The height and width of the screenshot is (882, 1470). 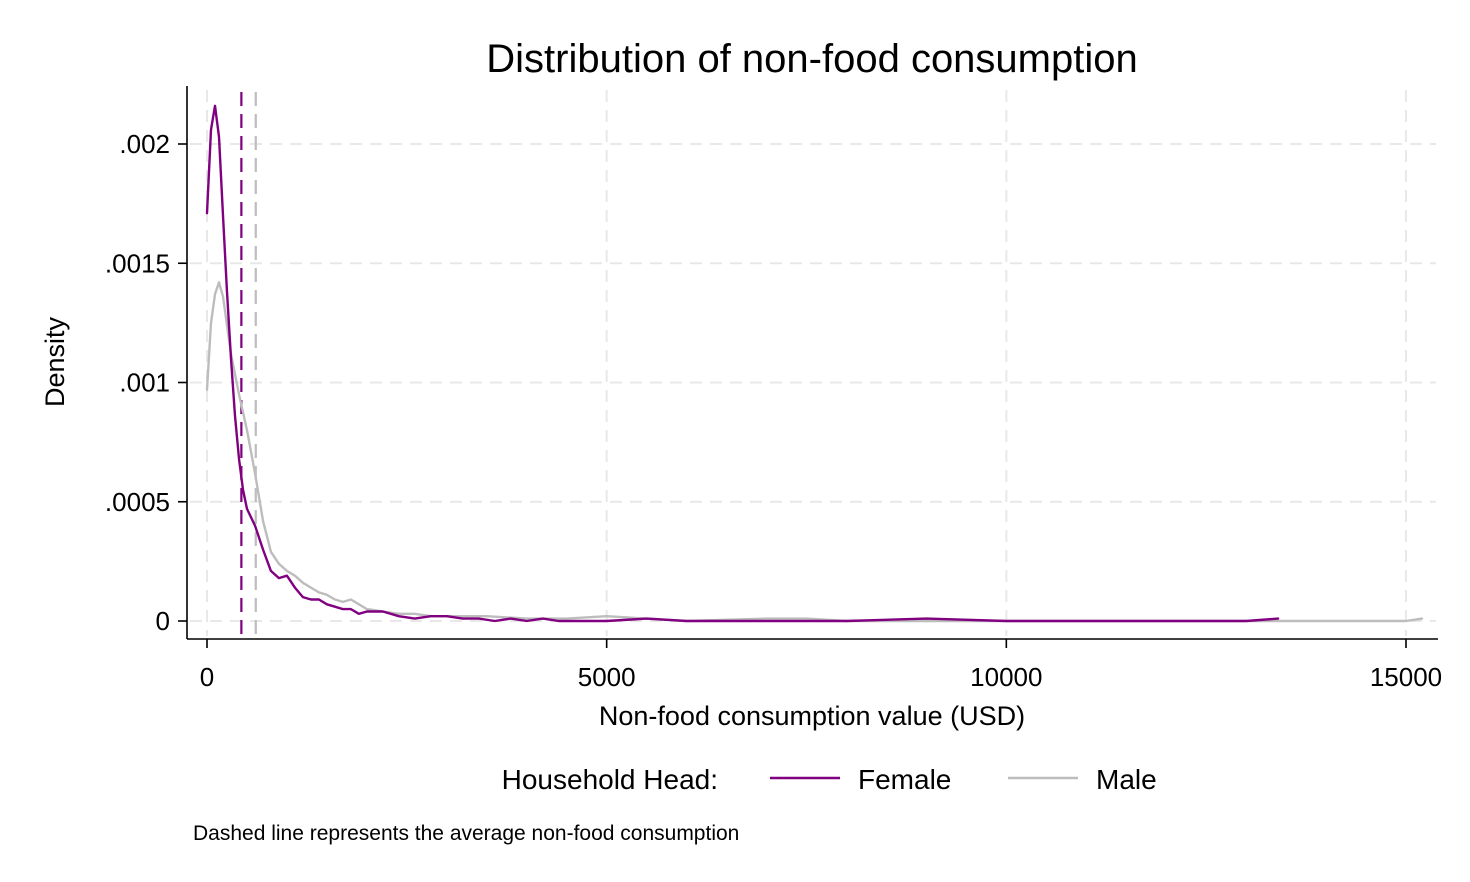 I want to click on legend-label-male: Male, so click(x=1126, y=779).